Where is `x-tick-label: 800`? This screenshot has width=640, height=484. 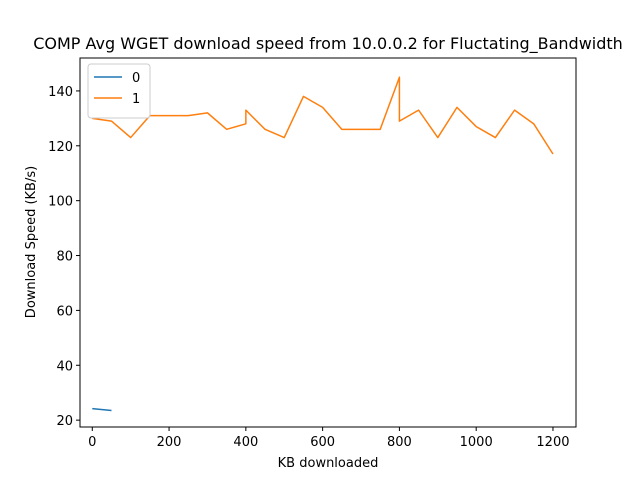
x-tick-label: 800 is located at coordinates (399, 442).